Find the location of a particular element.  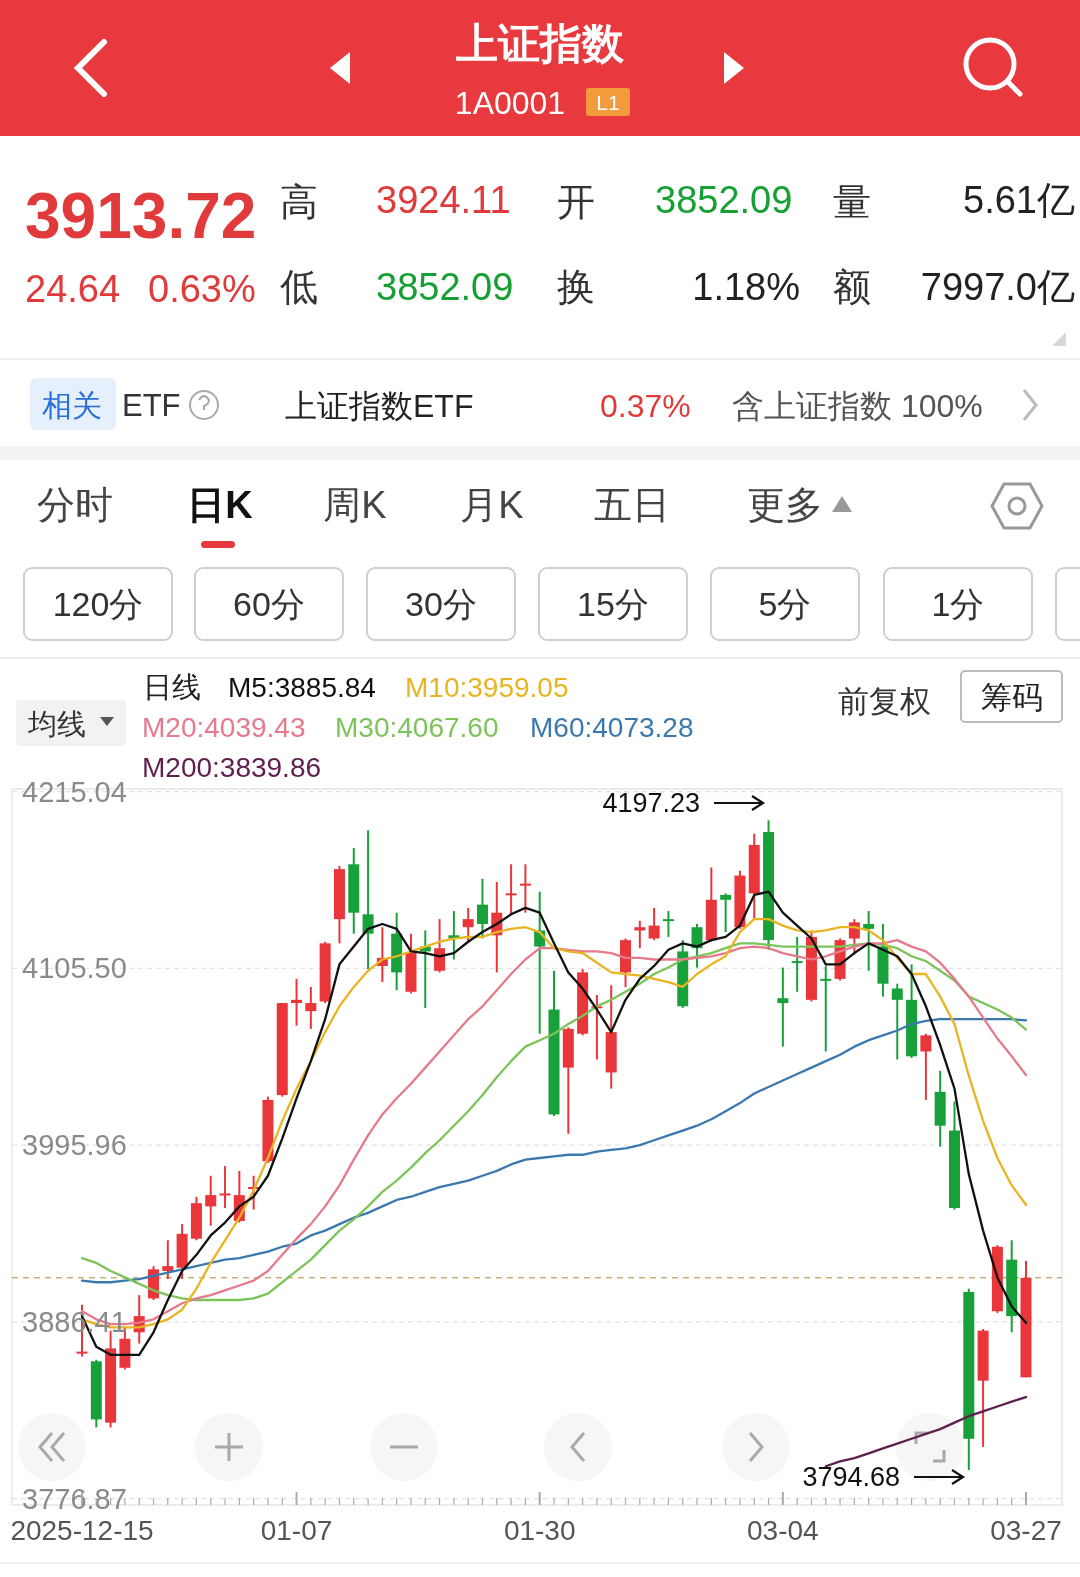

text: 前复权 is located at coordinates (884, 701).